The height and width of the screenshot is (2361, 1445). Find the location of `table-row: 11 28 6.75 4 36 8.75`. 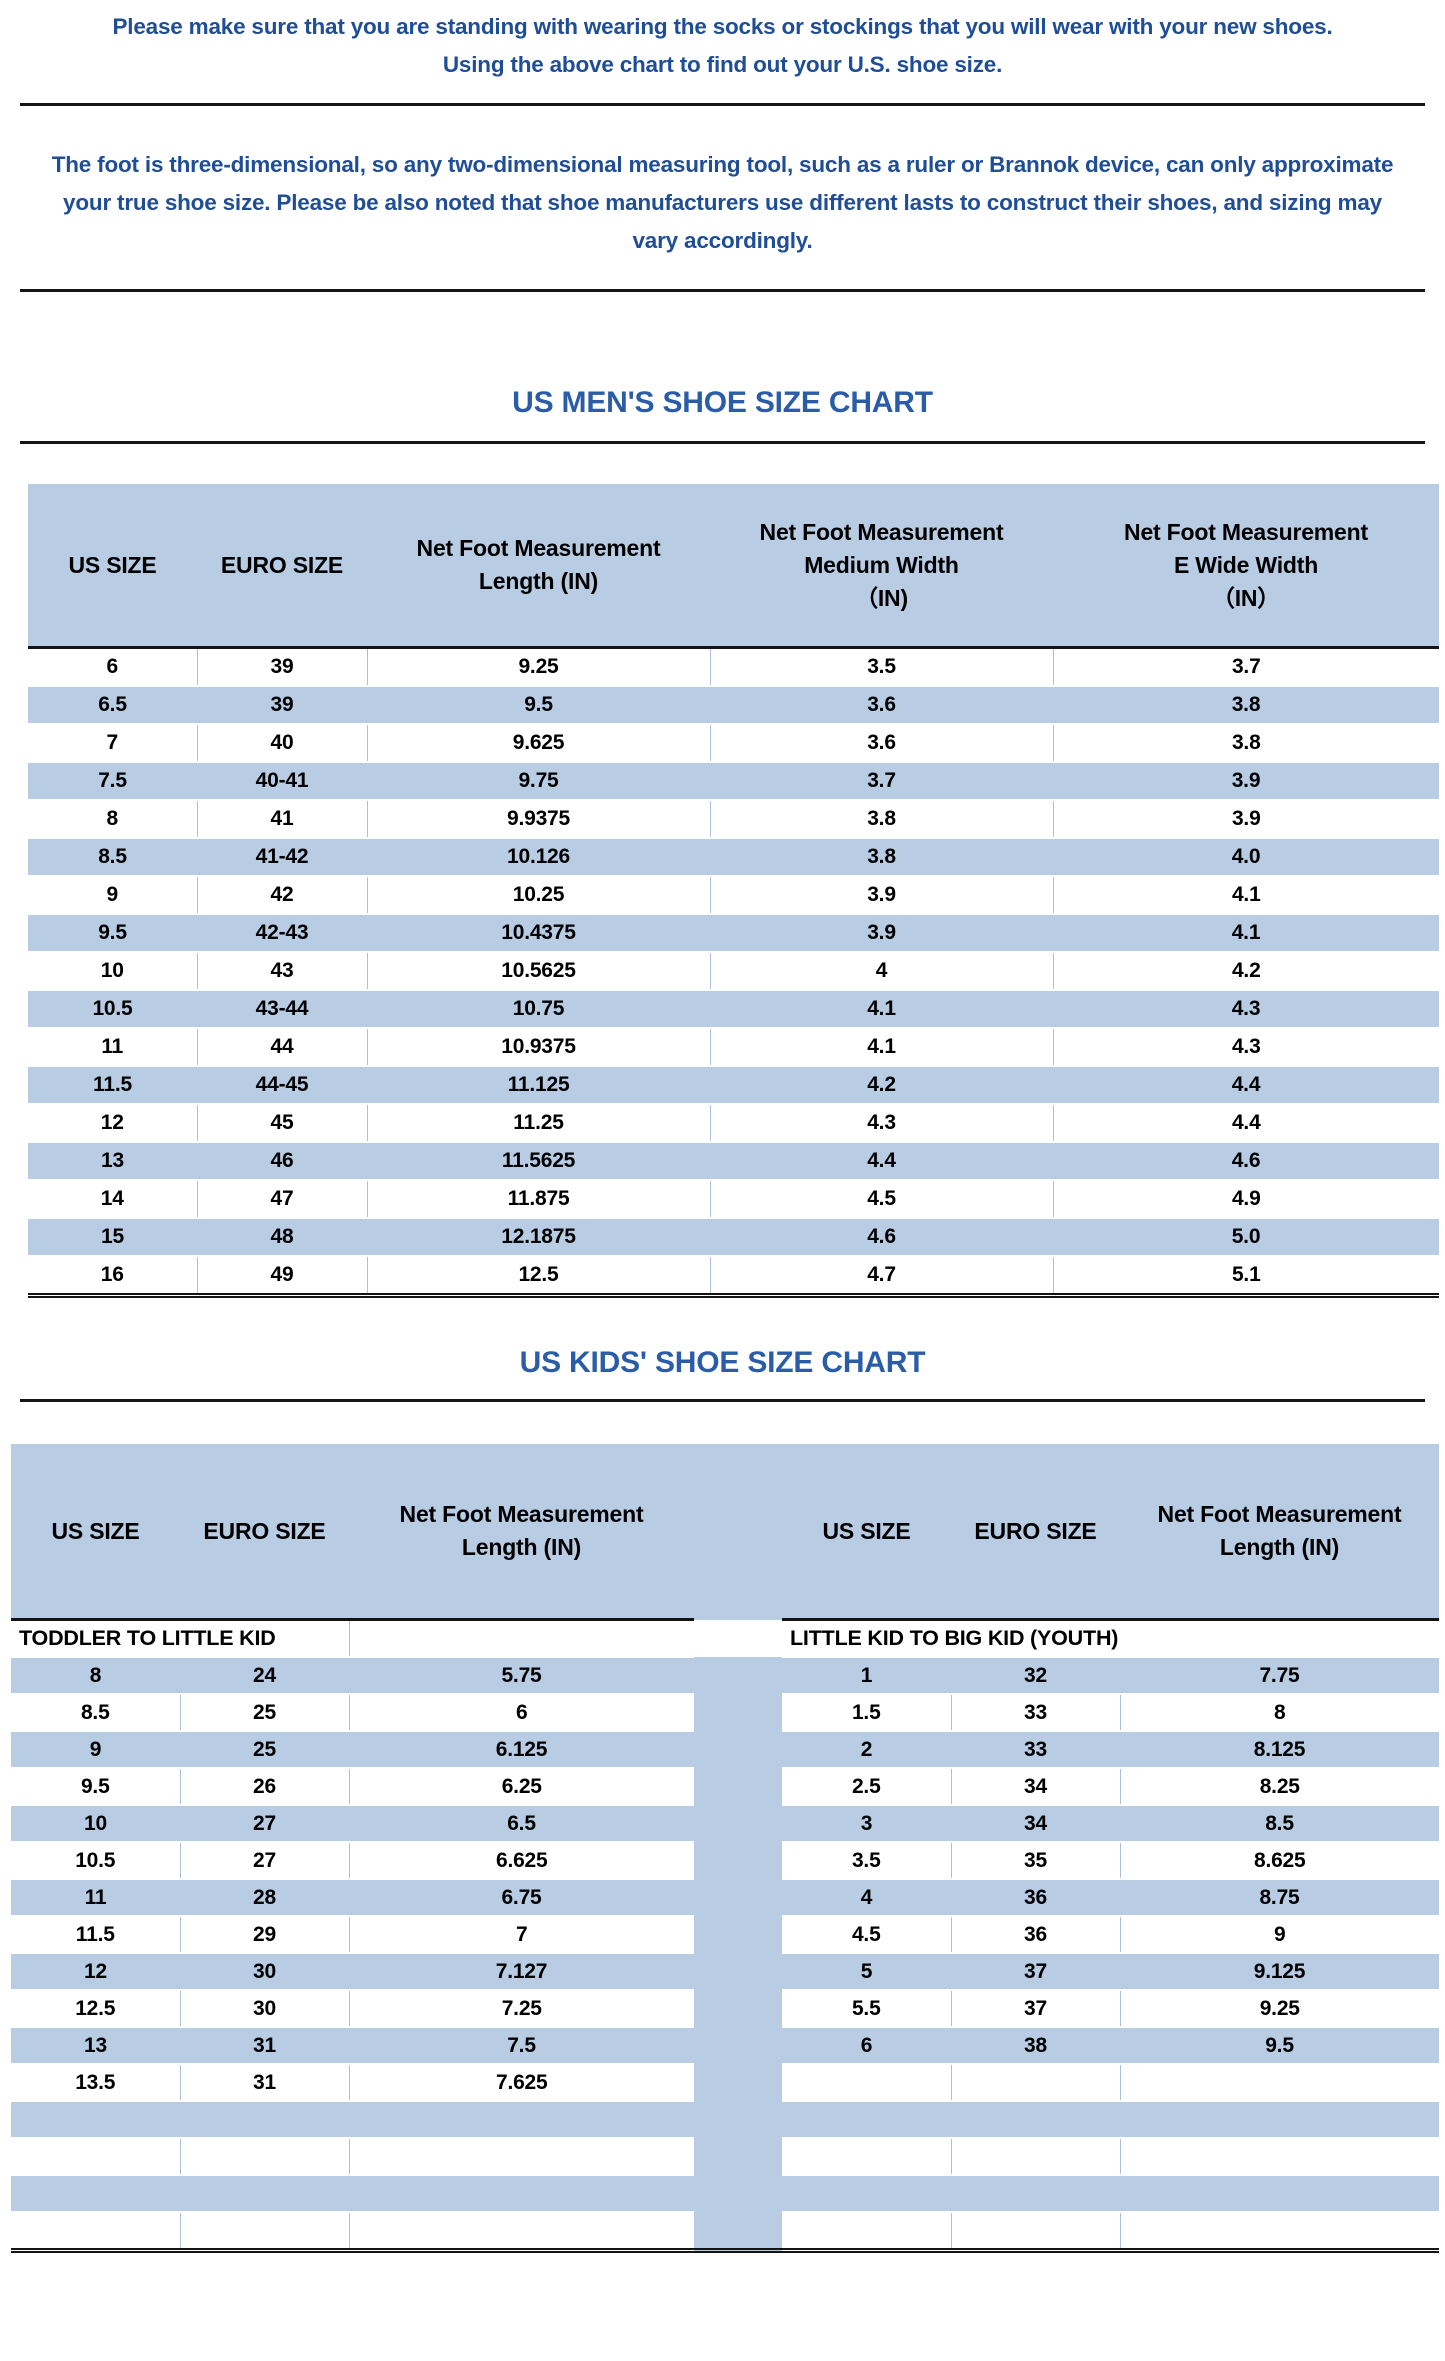

table-row: 11 28 6.75 4 36 8.75 is located at coordinates (725, 1897).